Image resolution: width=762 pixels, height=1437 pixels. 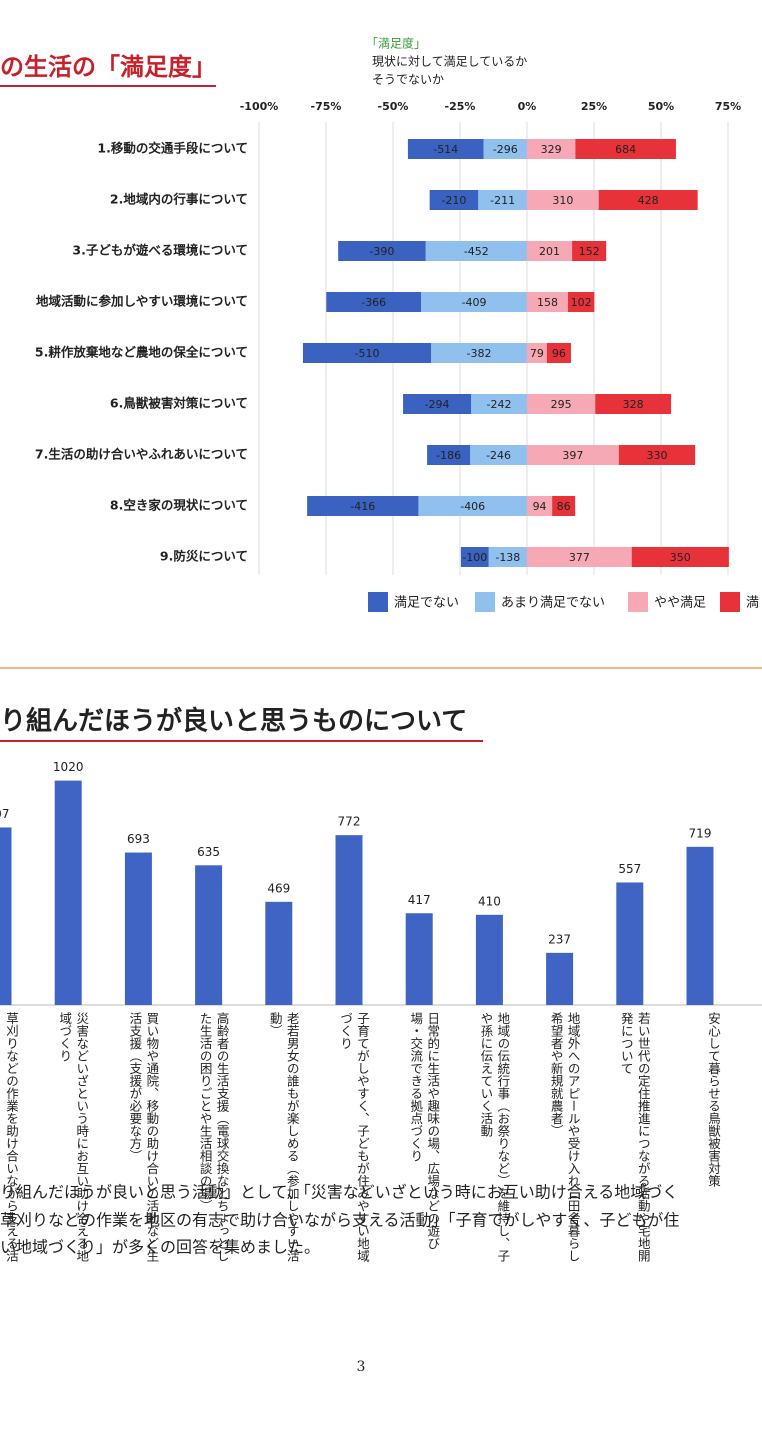 I want to click on data-label: -514, so click(x=445, y=149).